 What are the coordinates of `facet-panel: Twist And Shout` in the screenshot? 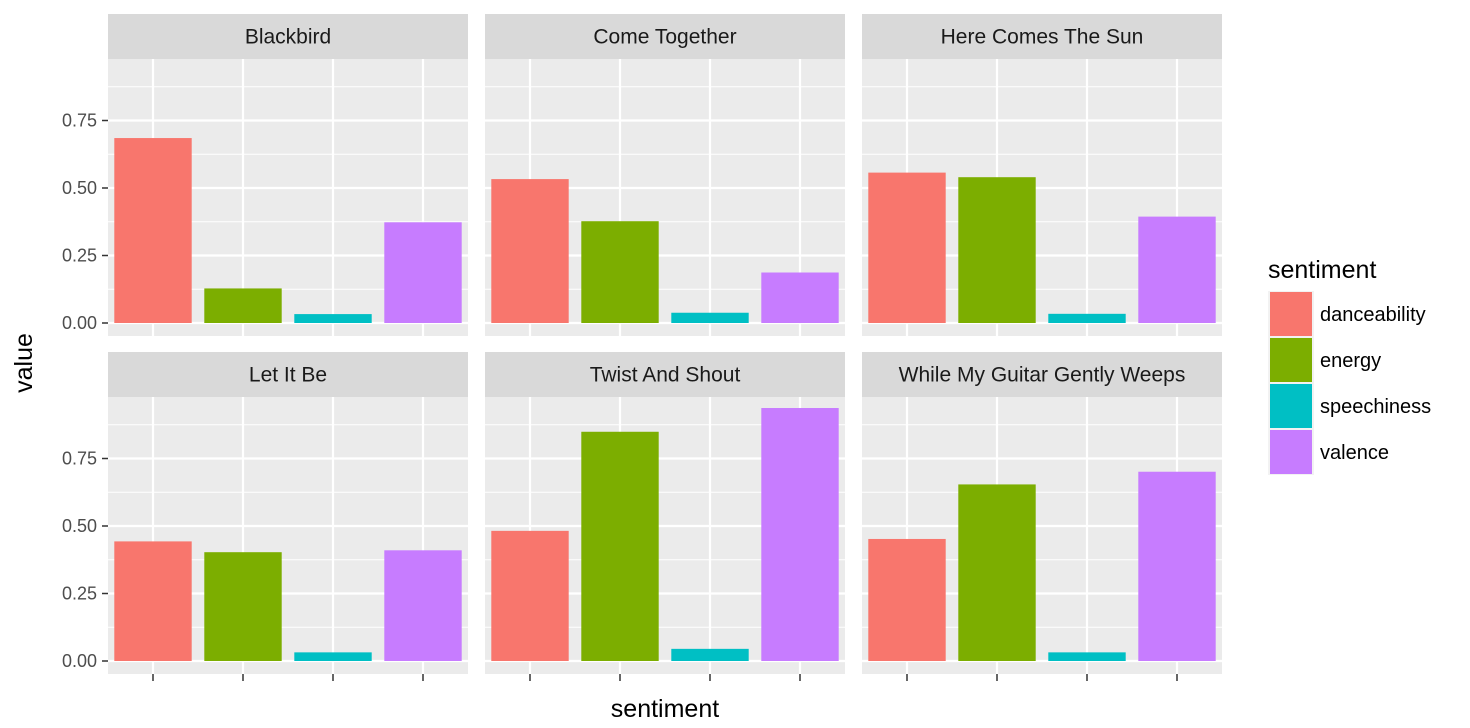 It's located at (665, 513).